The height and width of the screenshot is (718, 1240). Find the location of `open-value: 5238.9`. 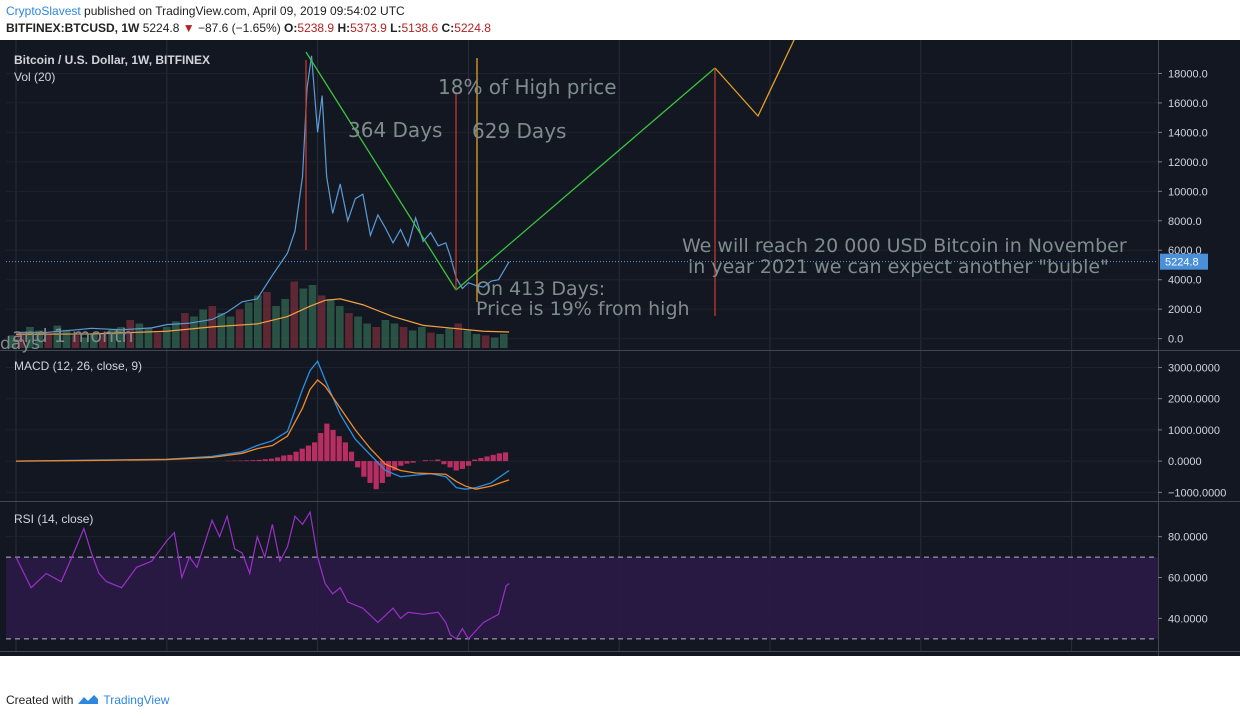

open-value: 5238.9 is located at coordinates (316, 28).